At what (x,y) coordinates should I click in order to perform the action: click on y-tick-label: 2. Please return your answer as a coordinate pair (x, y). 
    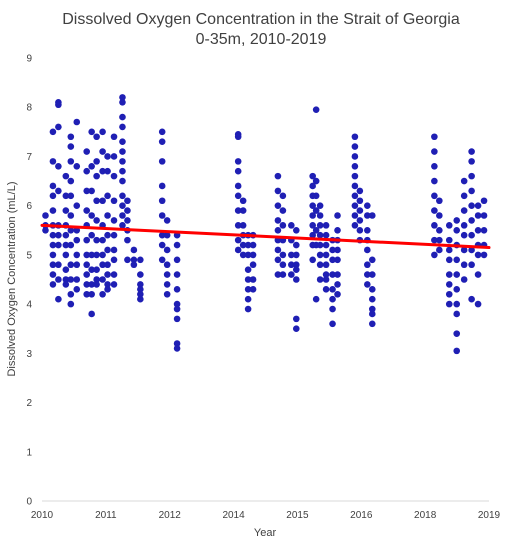
    Looking at the image, I should click on (29, 403).